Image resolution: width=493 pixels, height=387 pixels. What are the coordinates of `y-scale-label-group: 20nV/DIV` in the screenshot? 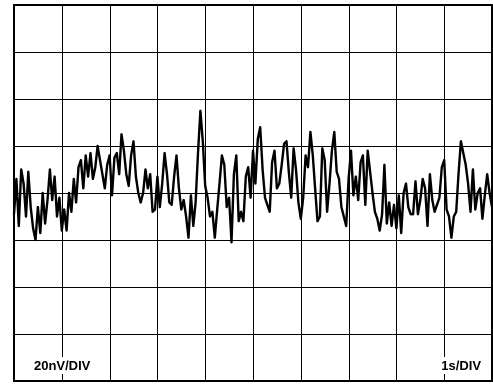 It's located at (62, 365).